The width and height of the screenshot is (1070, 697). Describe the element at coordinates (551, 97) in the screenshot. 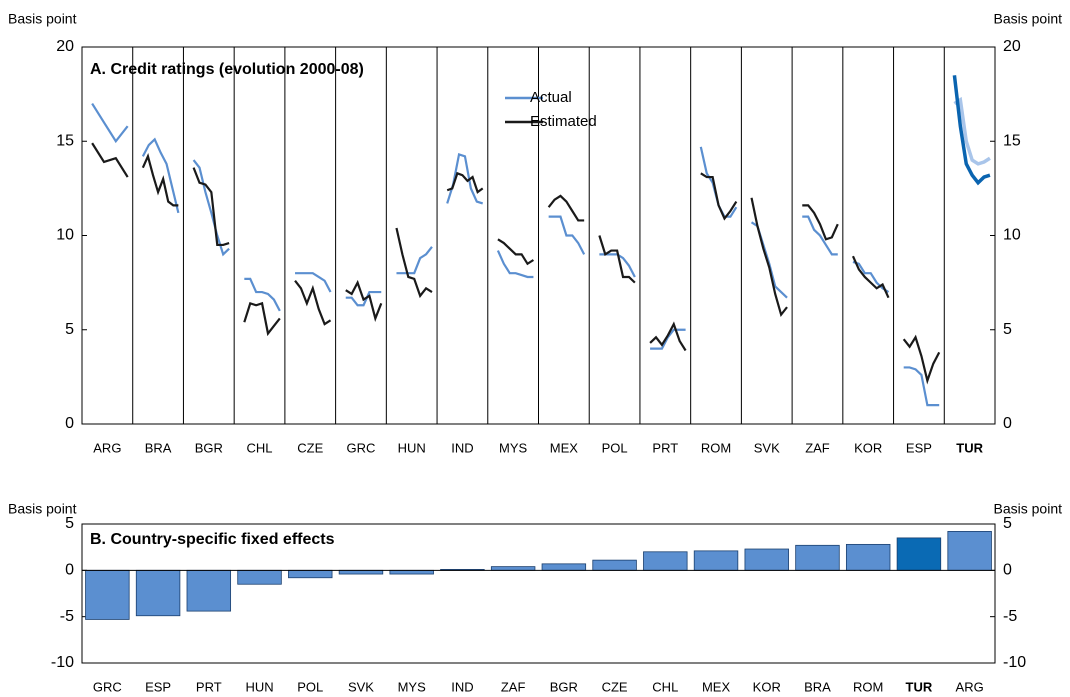

I see `legend-label: Actual` at that location.